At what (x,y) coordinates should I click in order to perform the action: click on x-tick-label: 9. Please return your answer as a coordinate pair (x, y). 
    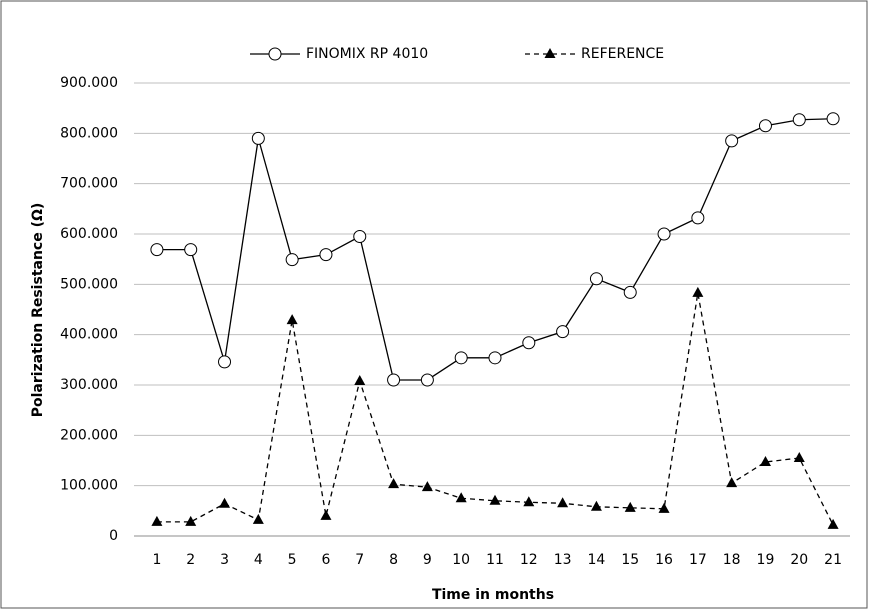
    Looking at the image, I should click on (427, 560).